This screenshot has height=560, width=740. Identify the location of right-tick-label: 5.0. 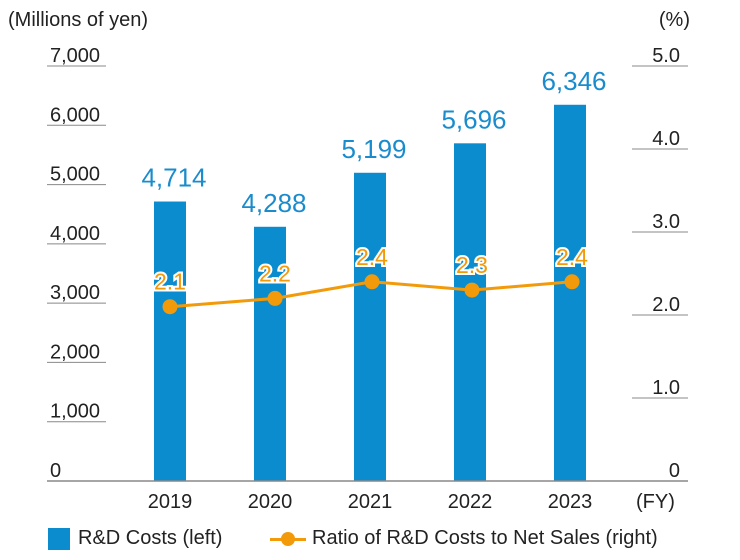
(666, 56).